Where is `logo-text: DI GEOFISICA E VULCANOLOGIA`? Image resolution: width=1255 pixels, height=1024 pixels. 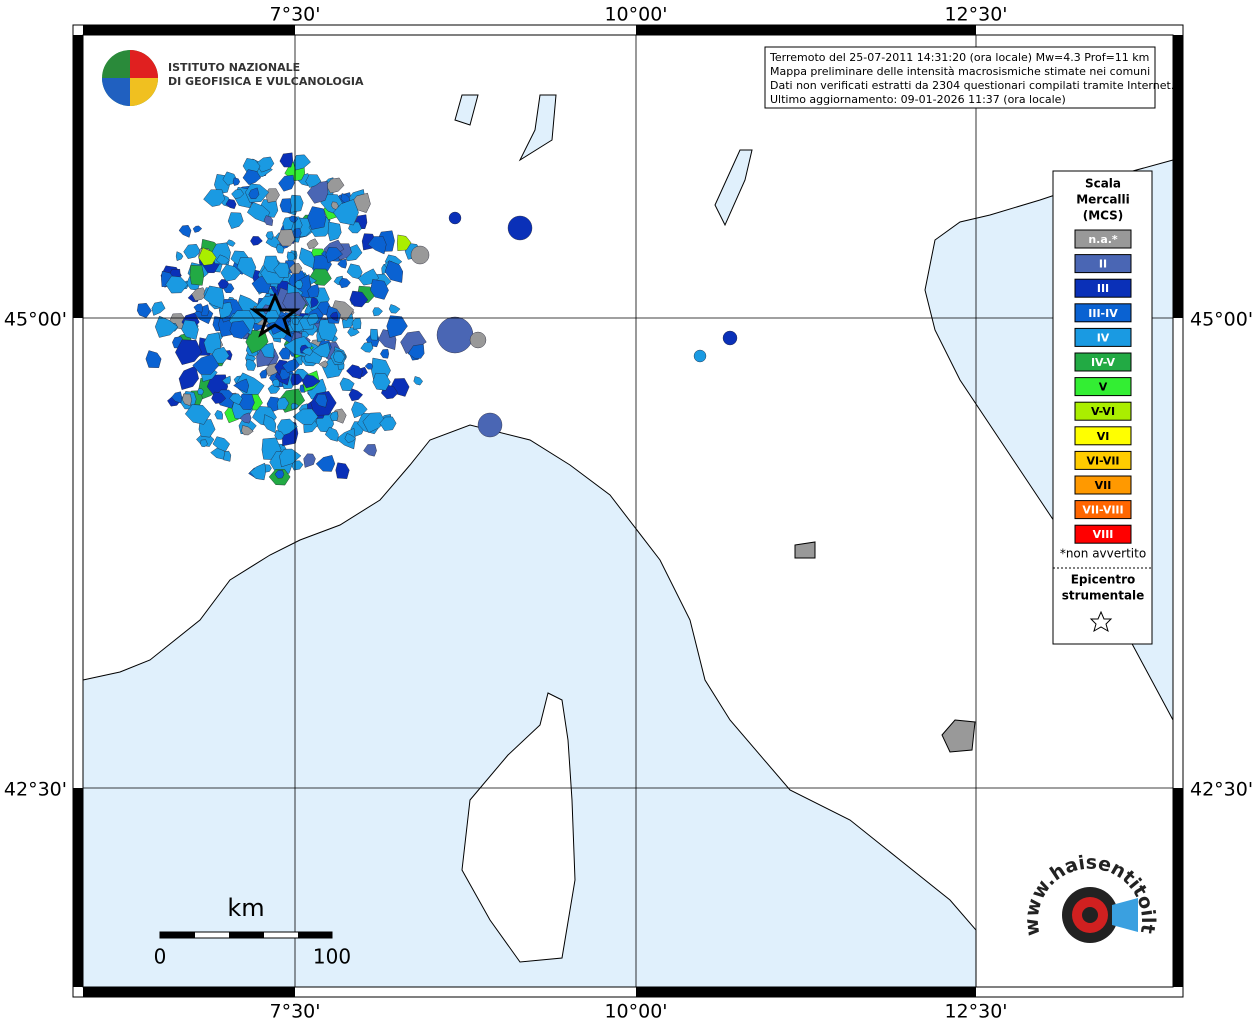
logo-text: DI GEOFISICA E VULCANOLOGIA is located at coordinates (266, 81).